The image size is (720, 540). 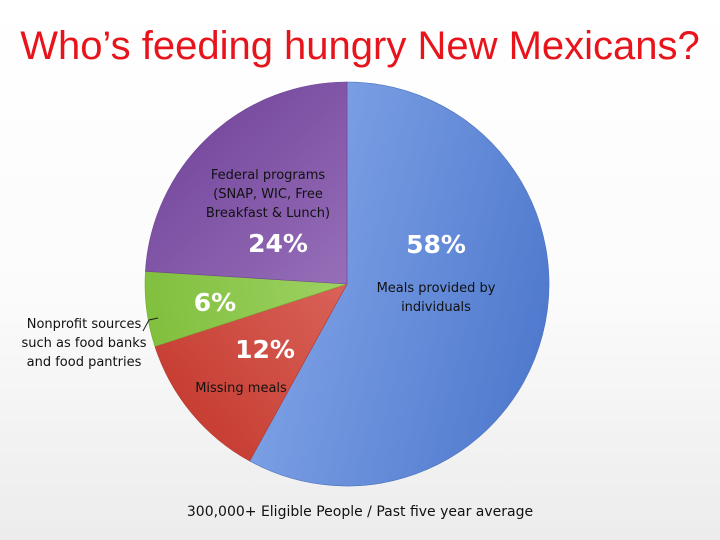 I want to click on slice-percent-missing: 12%, so click(x=265, y=349).